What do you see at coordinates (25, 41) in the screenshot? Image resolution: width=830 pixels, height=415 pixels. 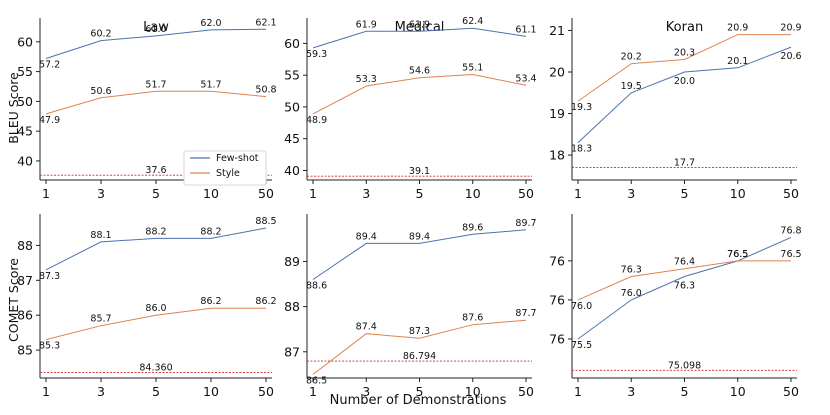 I see `bleu-law-ytick-label: 60` at bounding box center [25, 41].